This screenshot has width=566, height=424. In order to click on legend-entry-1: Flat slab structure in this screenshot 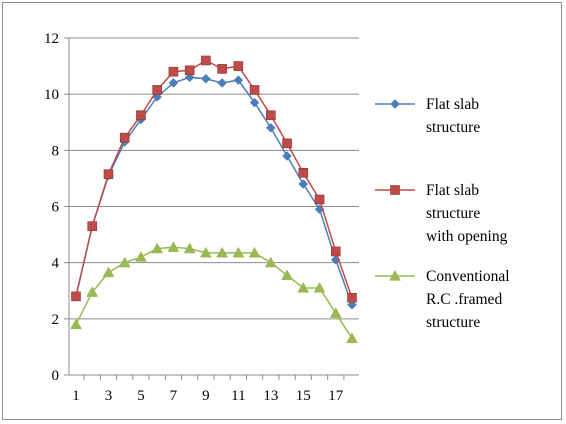, I will do `click(427, 116)`.